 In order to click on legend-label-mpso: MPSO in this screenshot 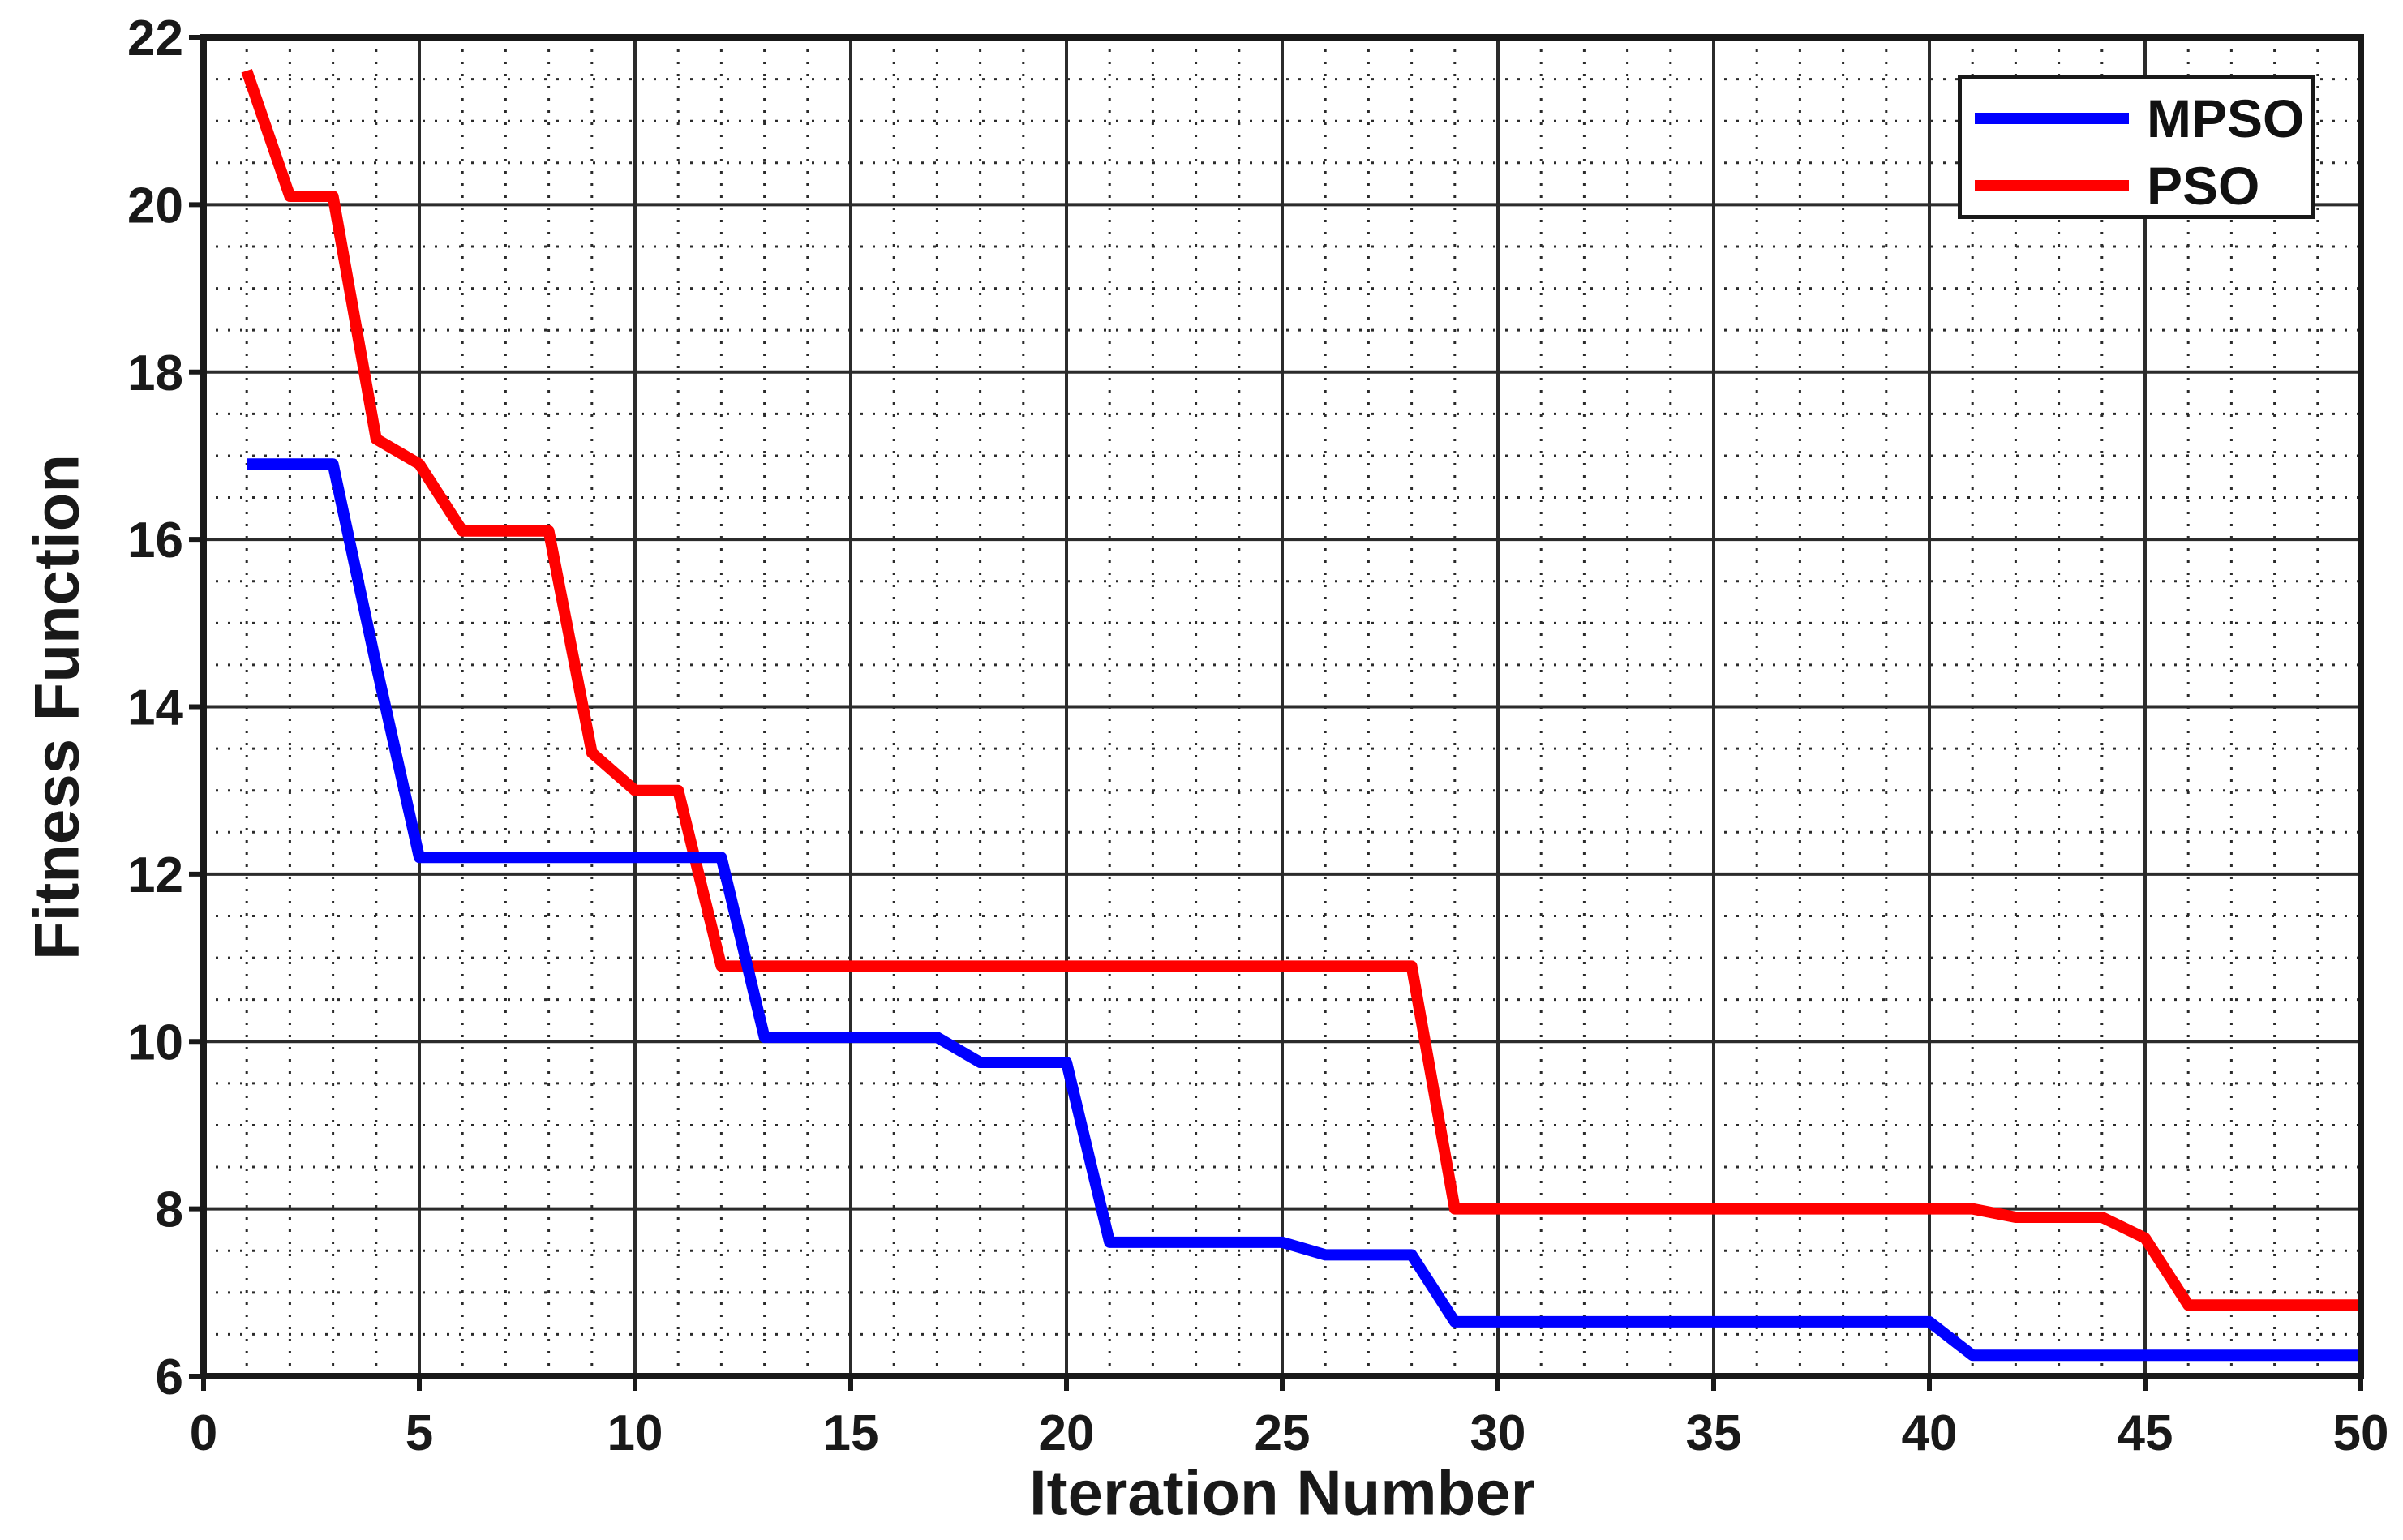, I will do `click(2226, 118)`.